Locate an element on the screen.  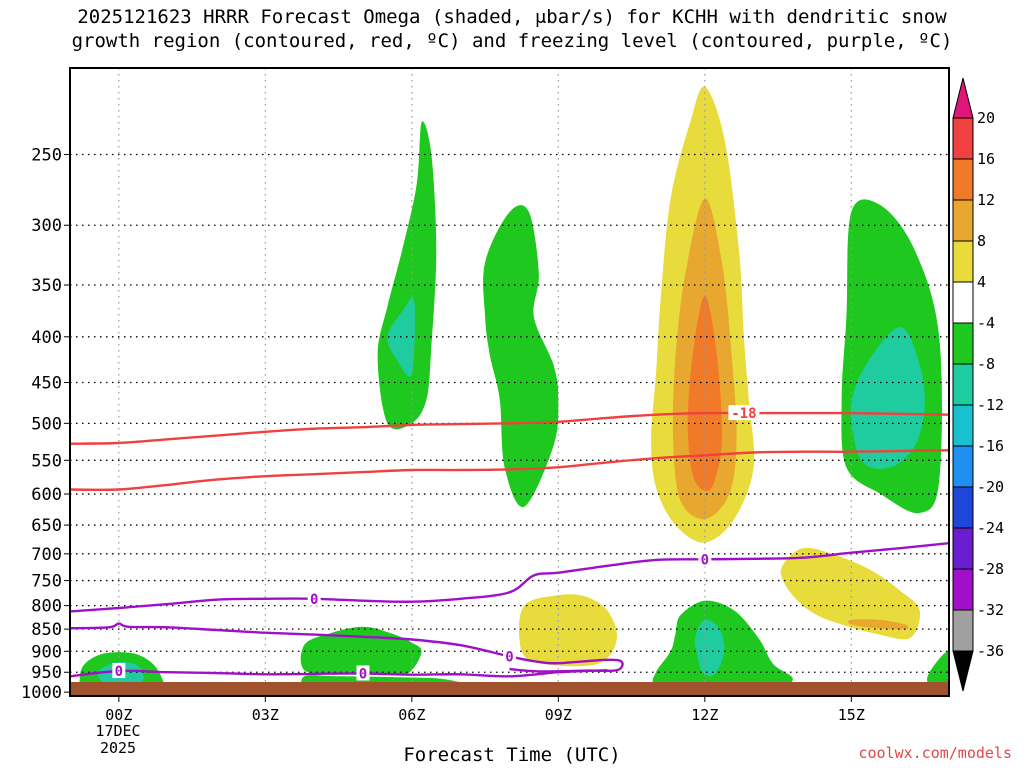
colorbar-label-2: 12 is located at coordinates (986, 200).